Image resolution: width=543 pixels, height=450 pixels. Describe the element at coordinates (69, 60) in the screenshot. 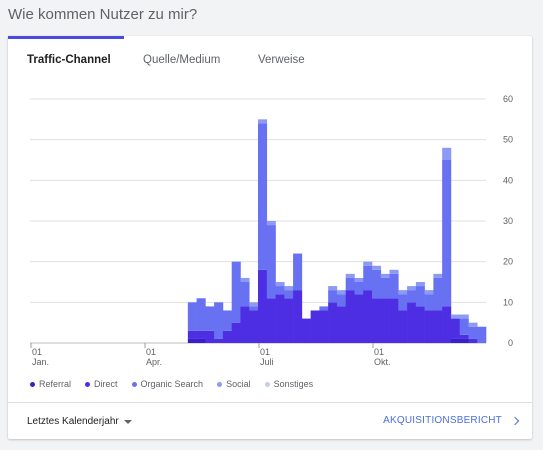

I see `tab-traffic-channel: Traffic-Channel` at that location.